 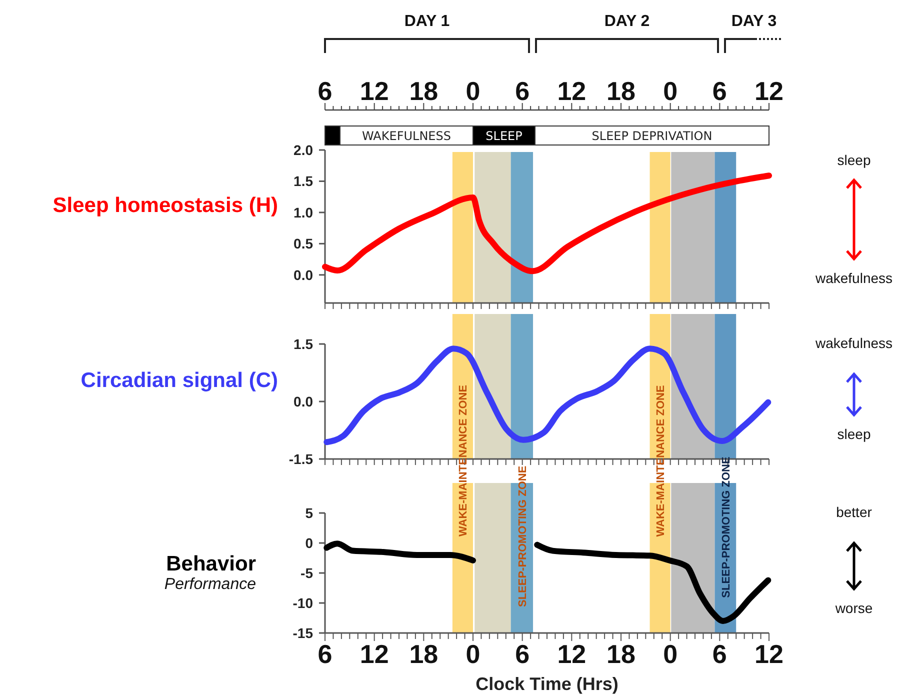 What do you see at coordinates (210, 584) in the screenshot?
I see `text: Performance` at bounding box center [210, 584].